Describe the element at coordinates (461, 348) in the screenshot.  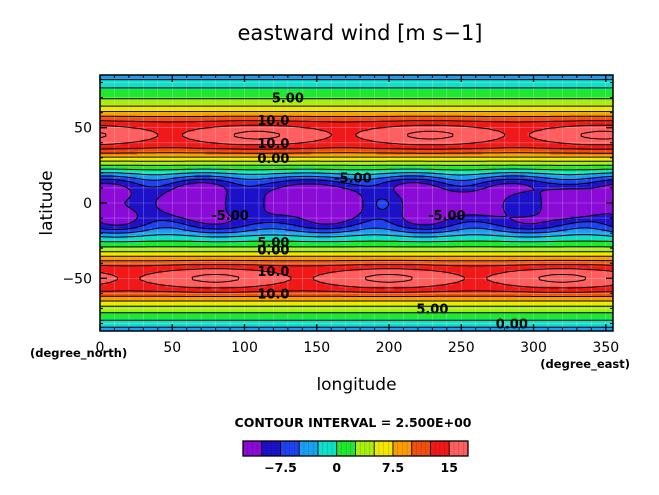
I see `x-tick-label: 250` at that location.